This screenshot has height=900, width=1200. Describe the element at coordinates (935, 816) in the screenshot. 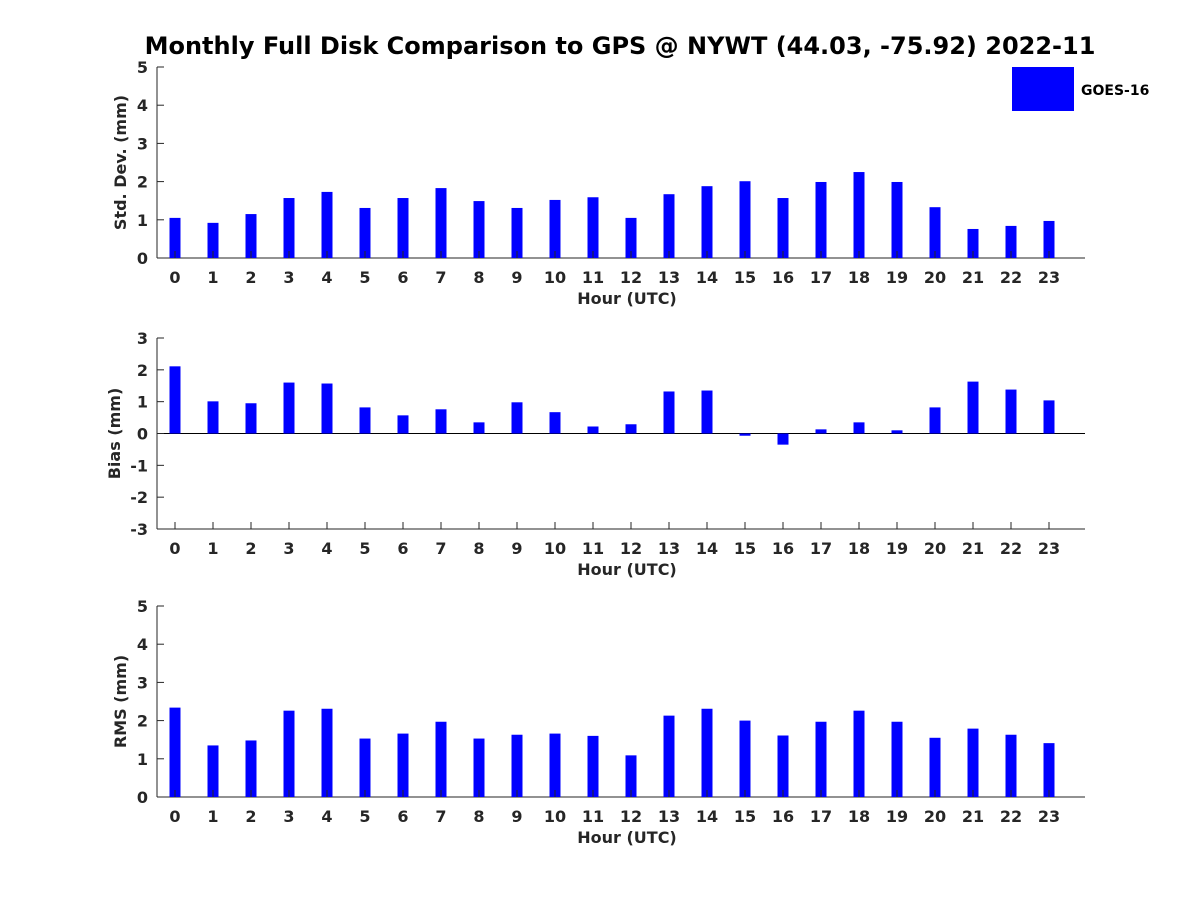

I see `x-tick-label: 20` at that location.